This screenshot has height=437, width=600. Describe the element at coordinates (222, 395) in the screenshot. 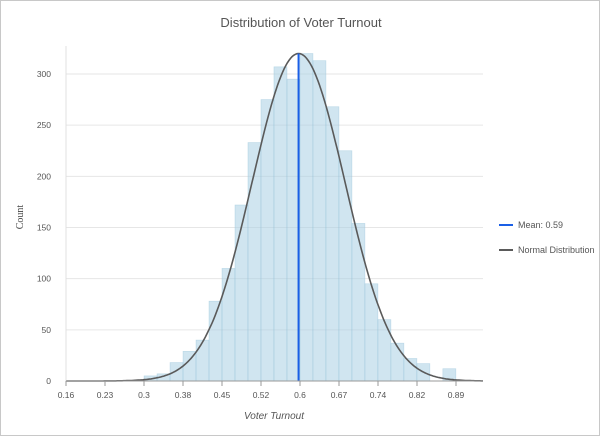

I see `x-tick-label: 0.45` at that location.